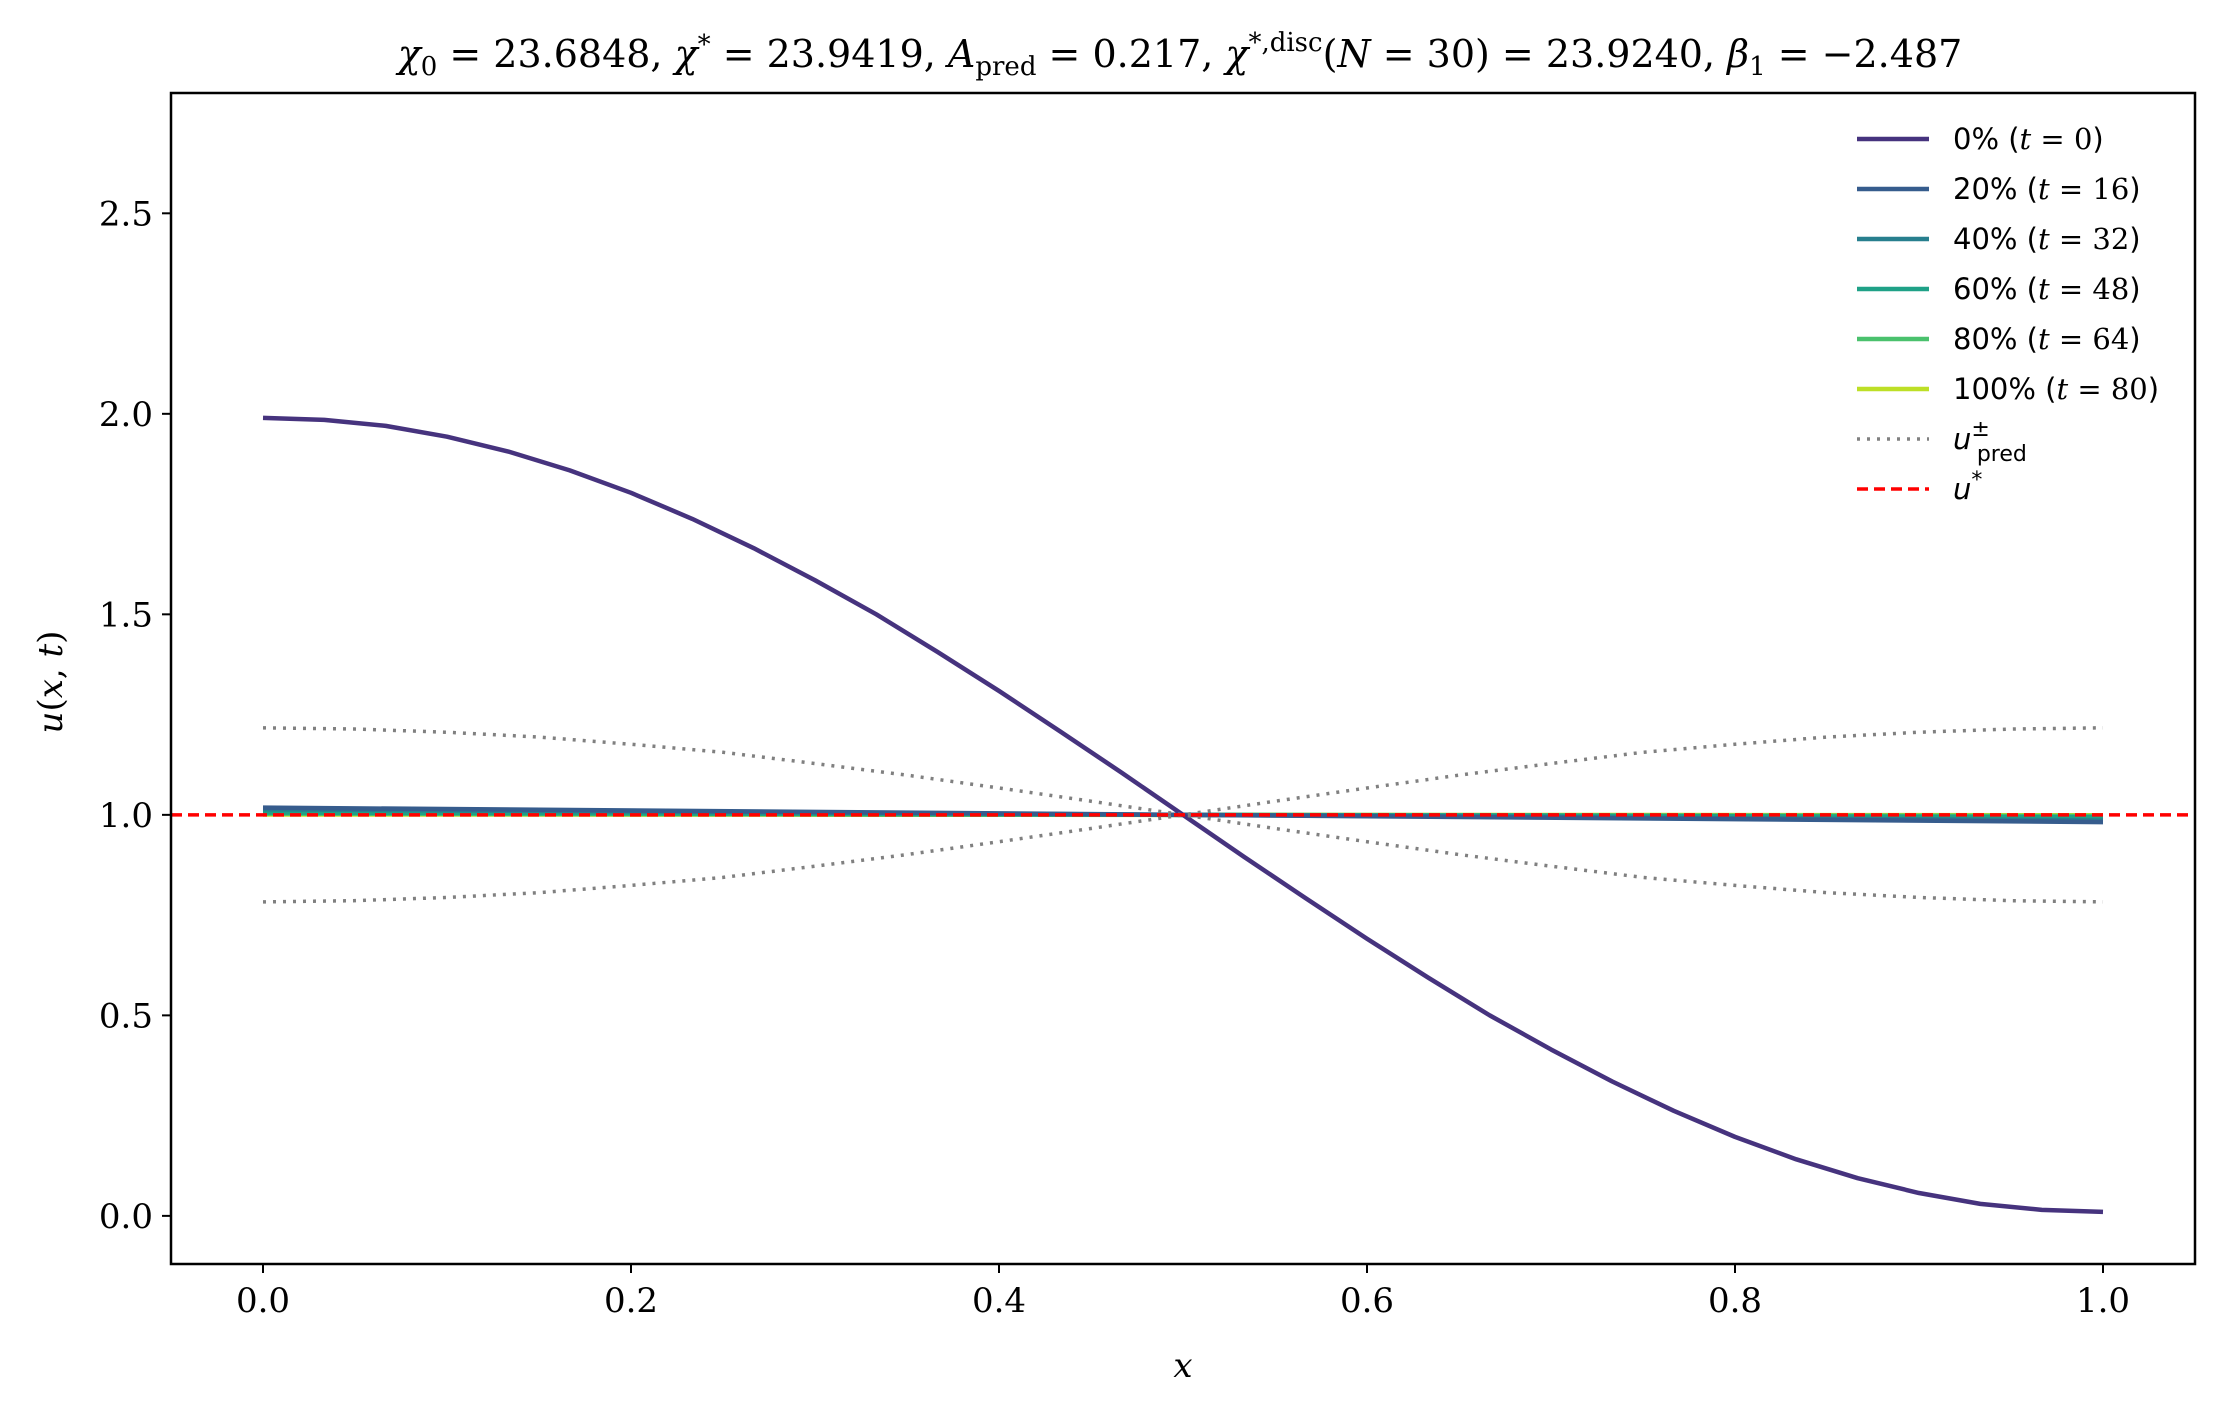 This screenshot has height=1409, width=2220. I want to click on y-tick-label: 1.0, so click(126, 816).